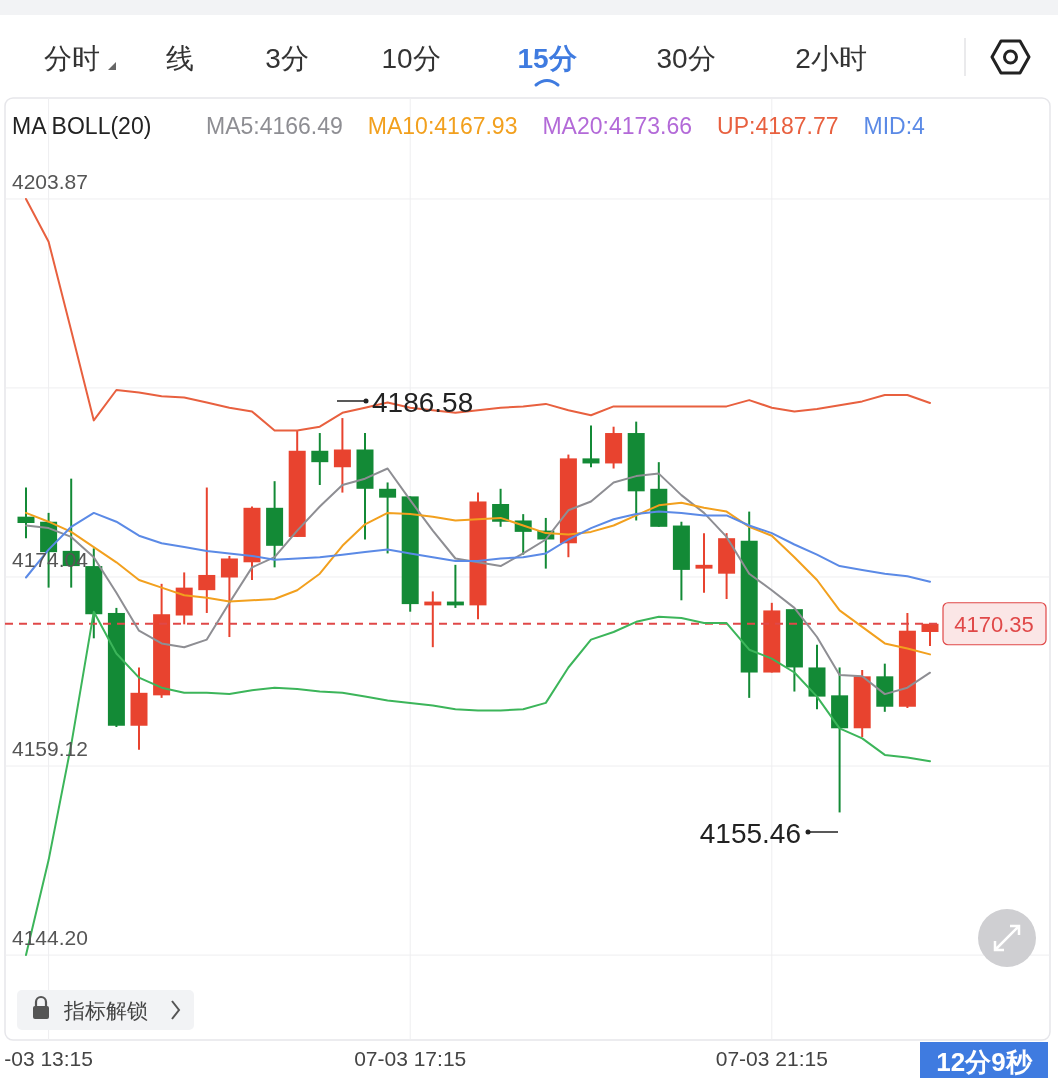  Describe the element at coordinates (994, 624) in the screenshot. I see `ref-line-label: 4170.35` at that location.